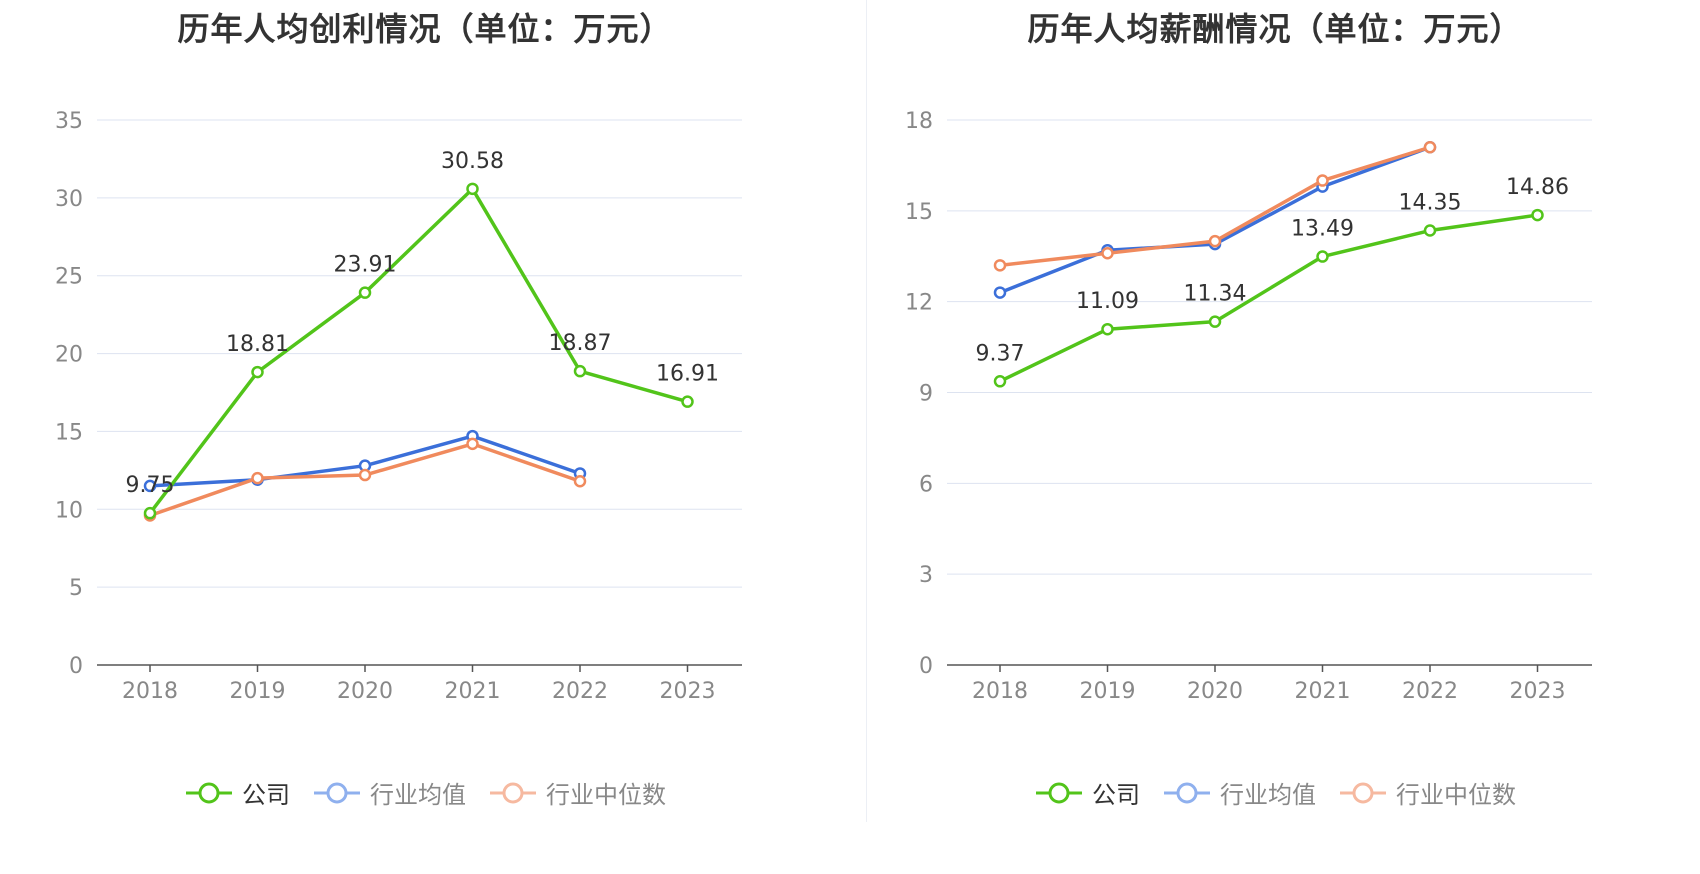  I want to click on y-tick-label: 10, so click(69, 510).